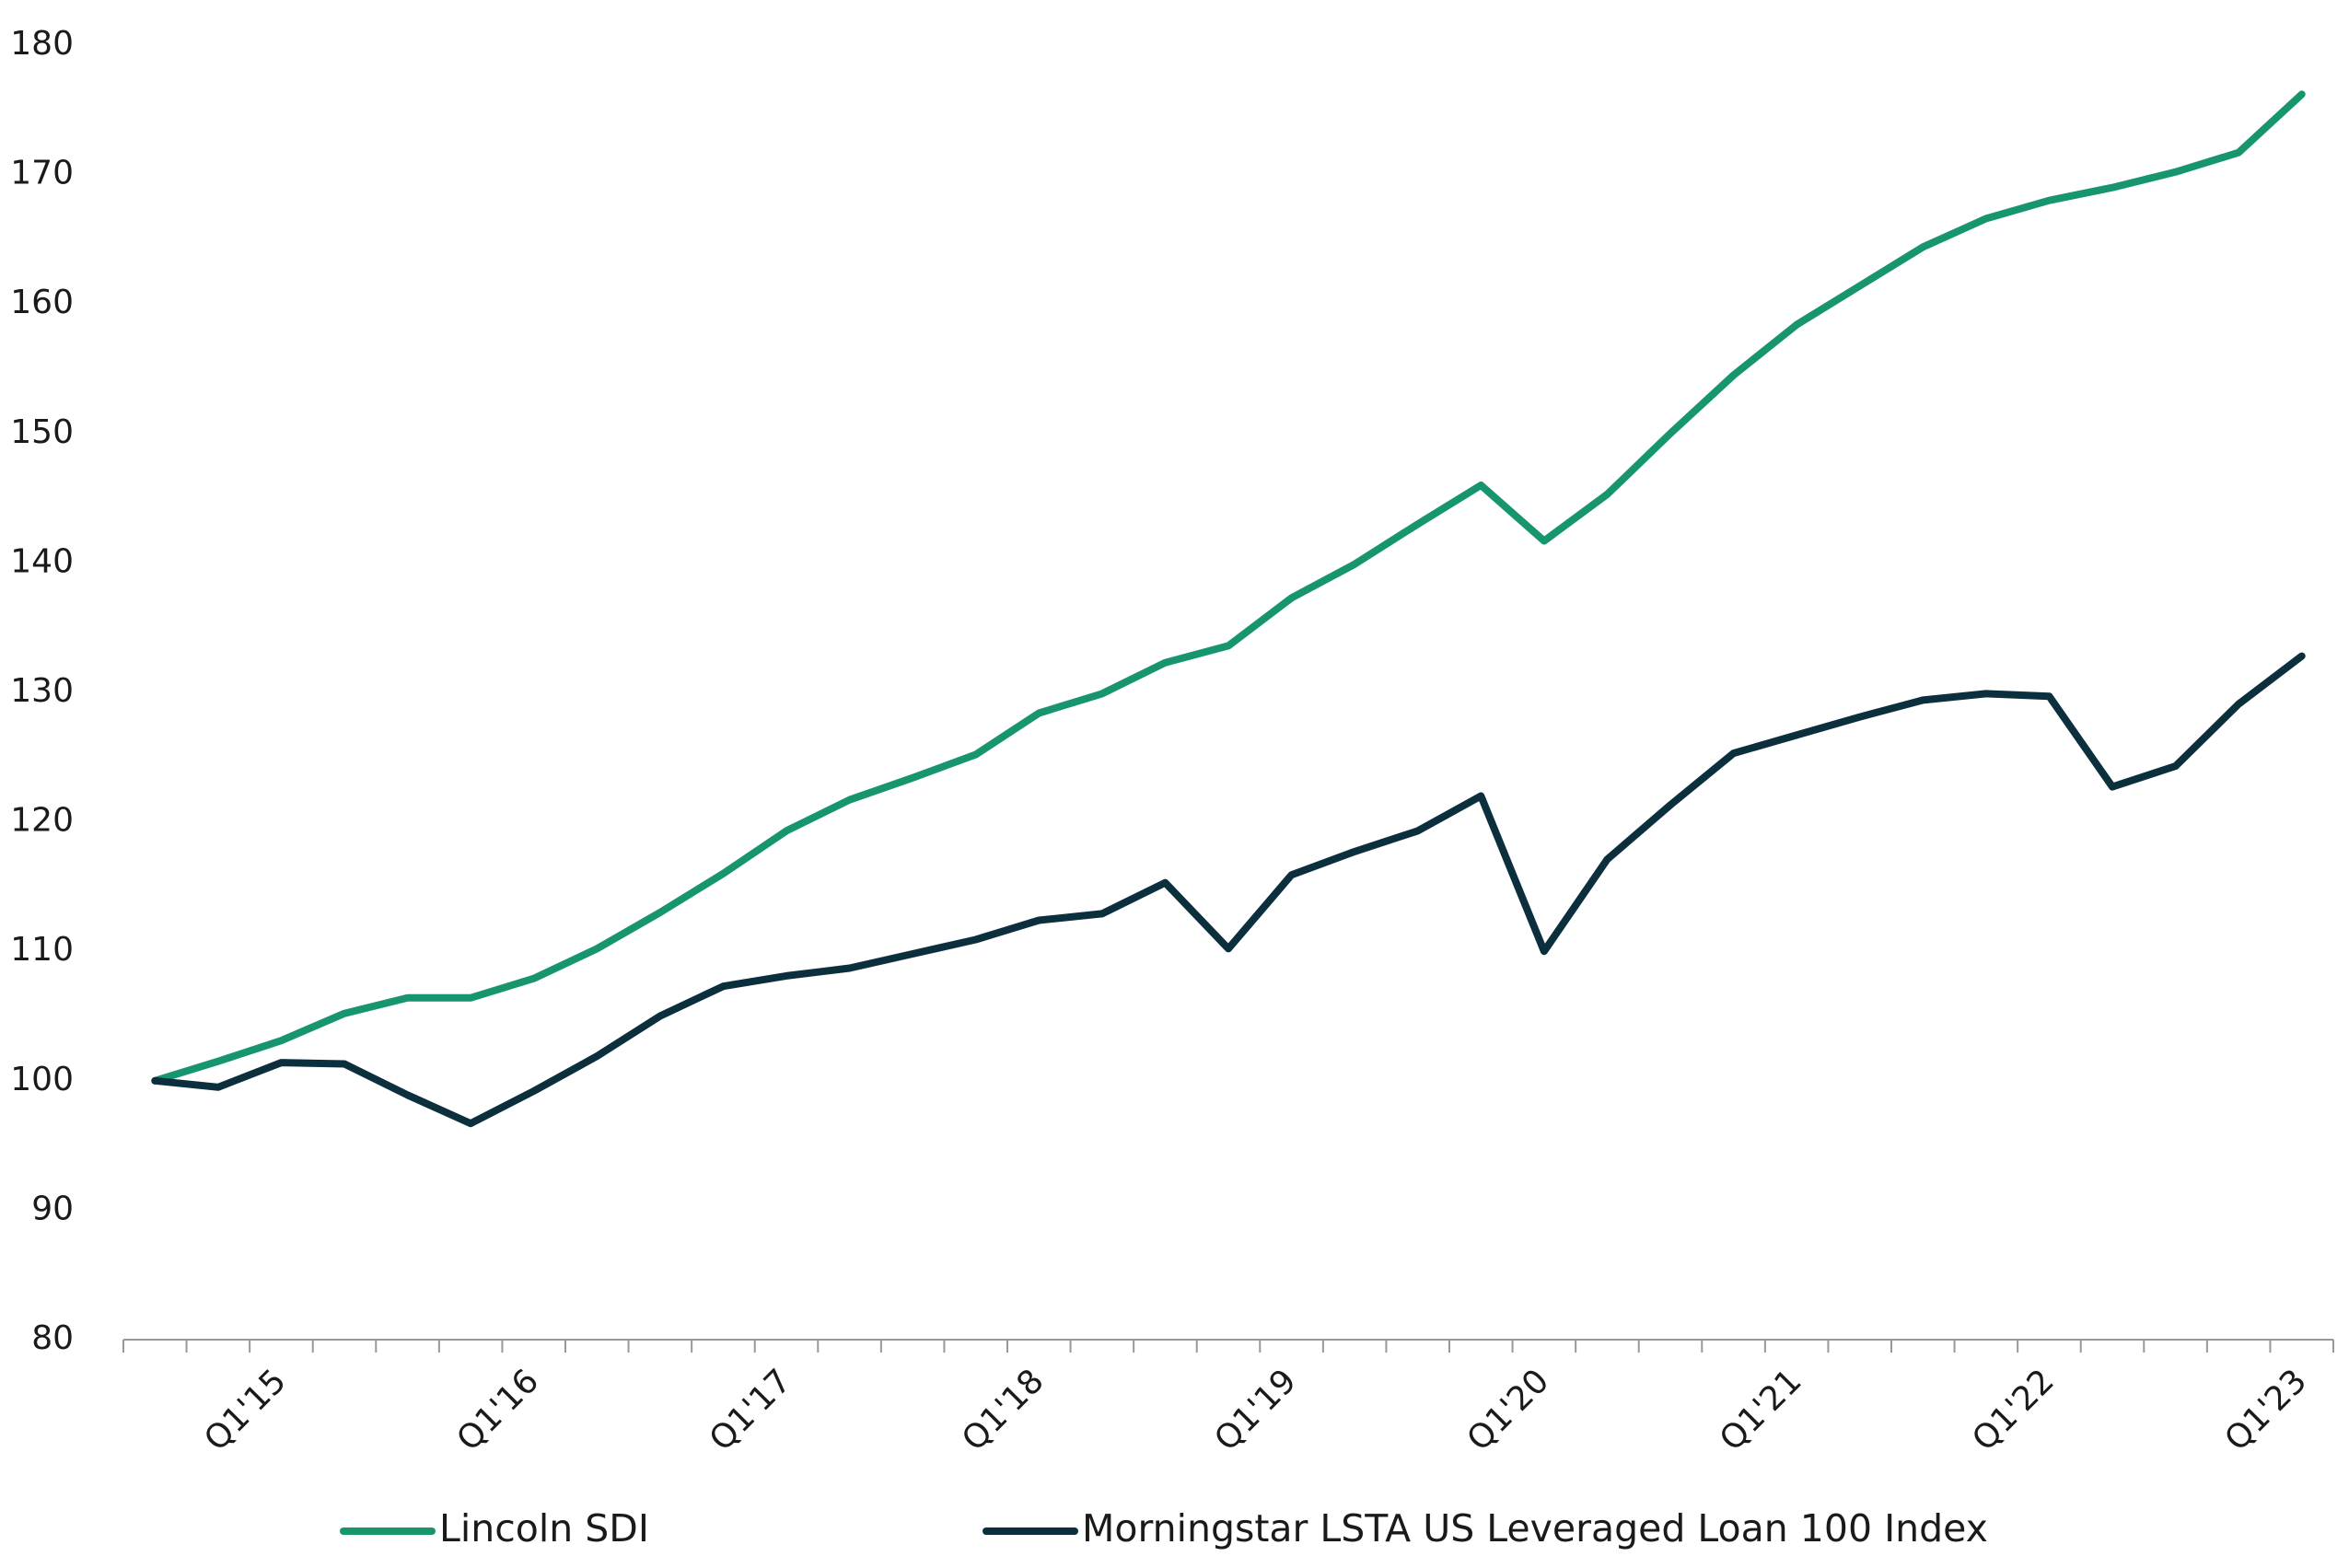 This screenshot has height=1568, width=2349. Describe the element at coordinates (751, 1410) in the screenshot. I see `x-tick-label: Q1'17` at that location.